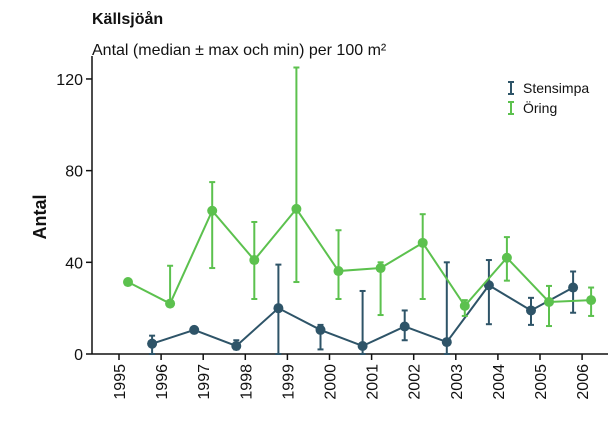  I want to click on y-tick-label: 80, so click(74, 172).